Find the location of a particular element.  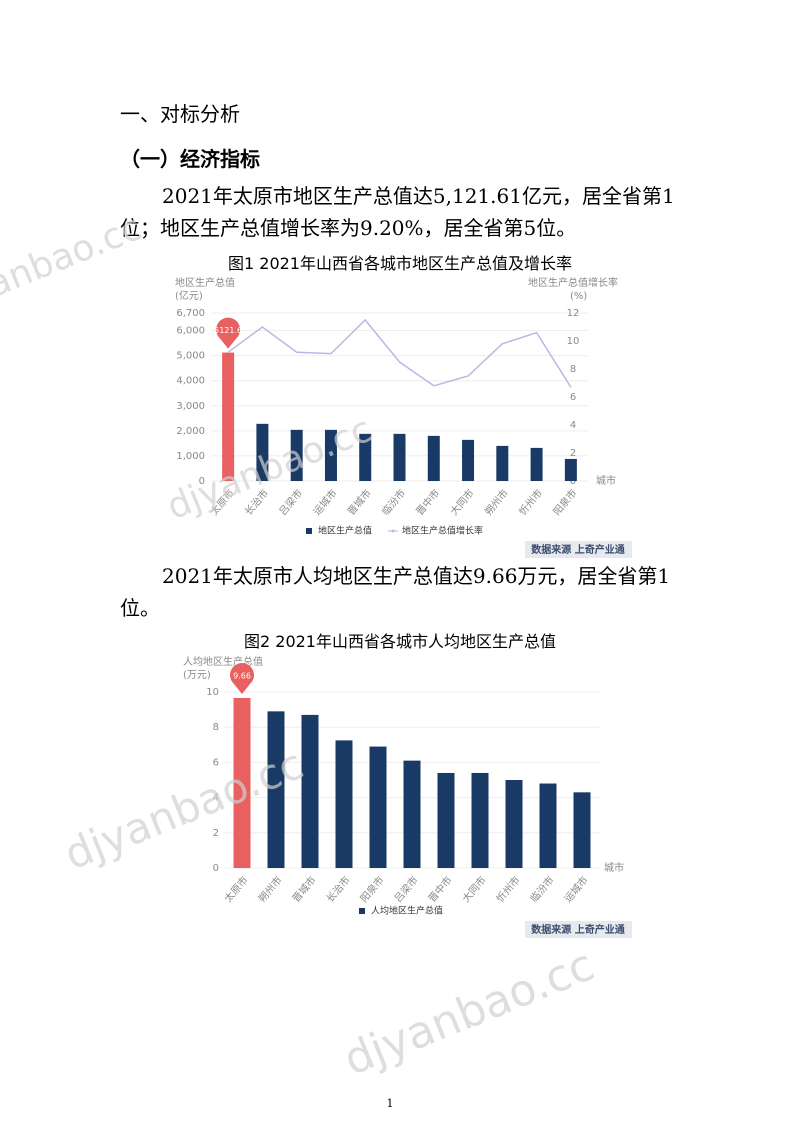

legend-label: 地区生产总值增长率 is located at coordinates (442, 531).